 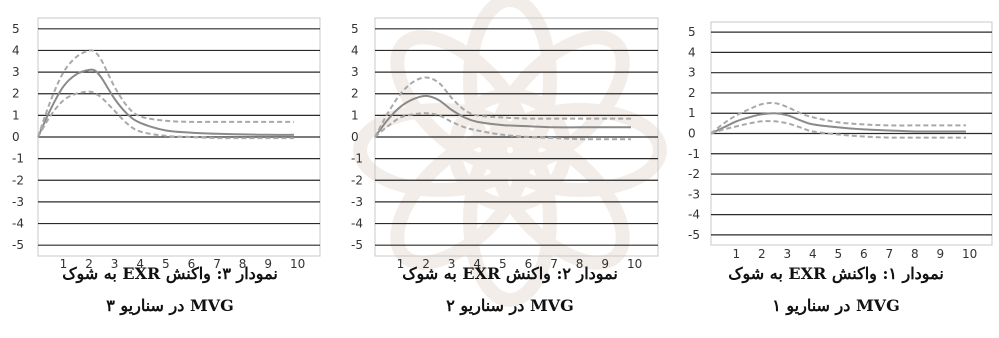 What do you see at coordinates (836, 273) in the screenshot?
I see `caption-line-1: نمودار ۱: واکنش EXR به شوک` at bounding box center [836, 273].